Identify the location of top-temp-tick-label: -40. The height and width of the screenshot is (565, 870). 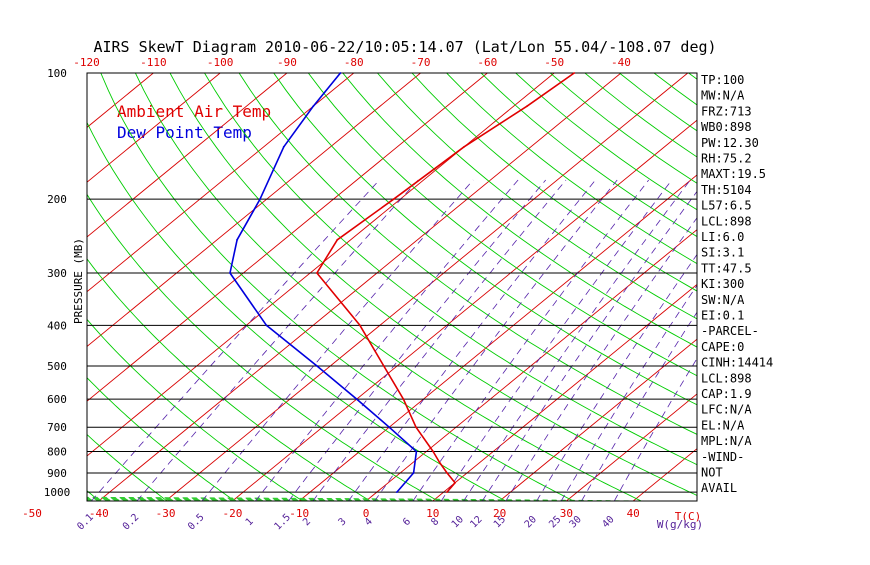
(621, 62).